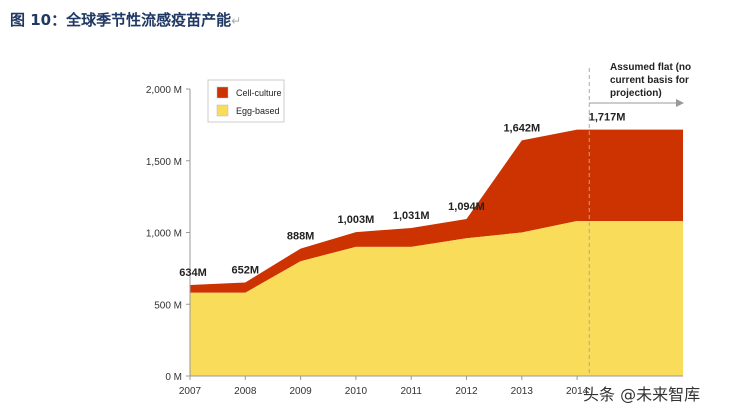 This screenshot has height=412, width=730. What do you see at coordinates (356, 220) in the screenshot?
I see `data-label: 1,003M` at bounding box center [356, 220].